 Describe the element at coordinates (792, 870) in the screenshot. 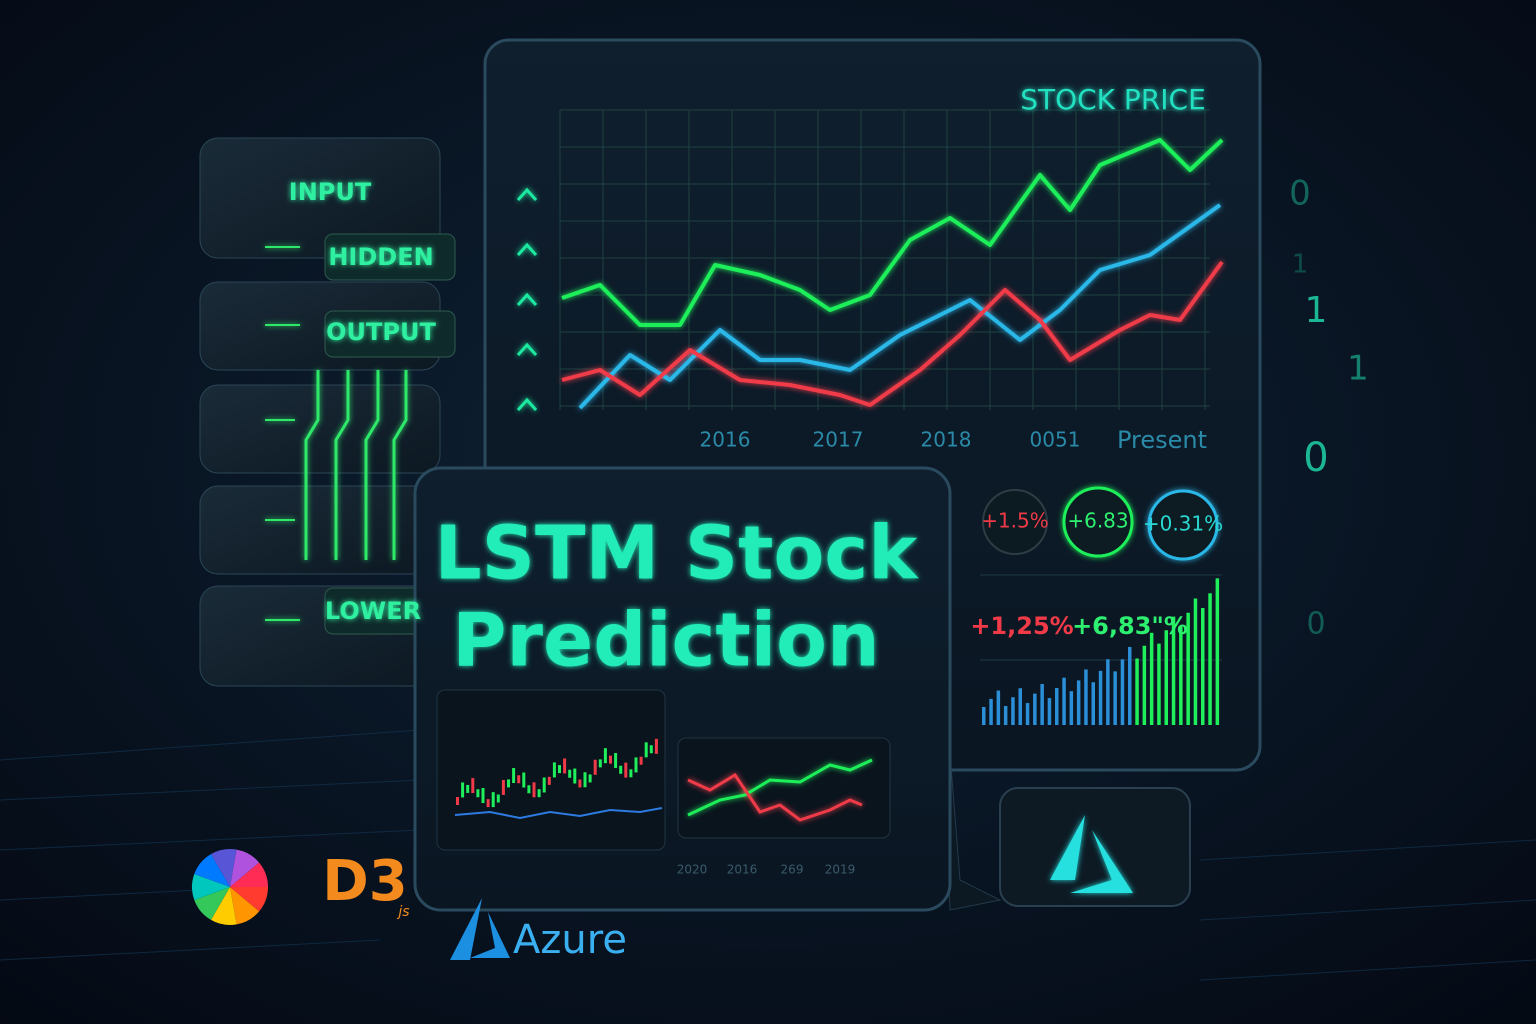

I see `mini-chart-label: 269` at that location.